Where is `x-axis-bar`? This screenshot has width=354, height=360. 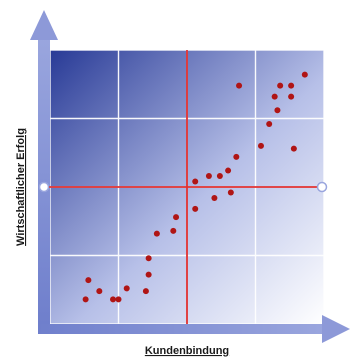
x-axis-bar is located at coordinates (182, 329).